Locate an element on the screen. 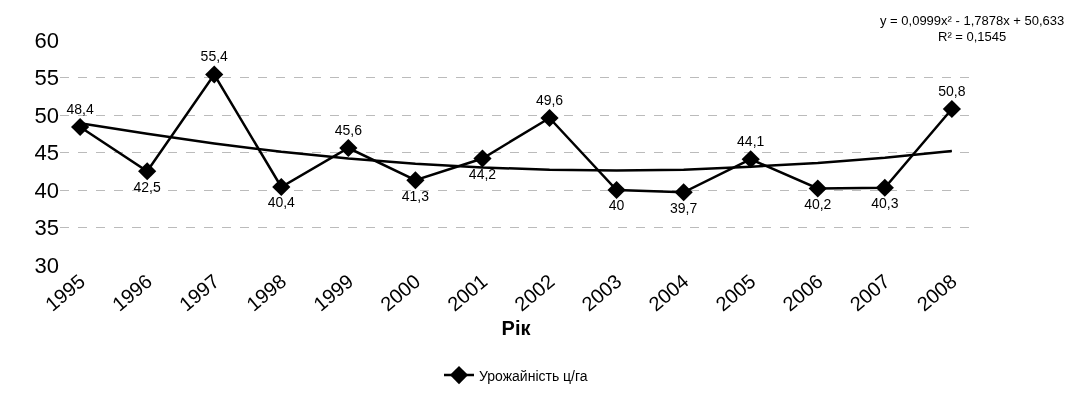 The image size is (1082, 403). y-tick-label: 40 is located at coordinates (46, 190).